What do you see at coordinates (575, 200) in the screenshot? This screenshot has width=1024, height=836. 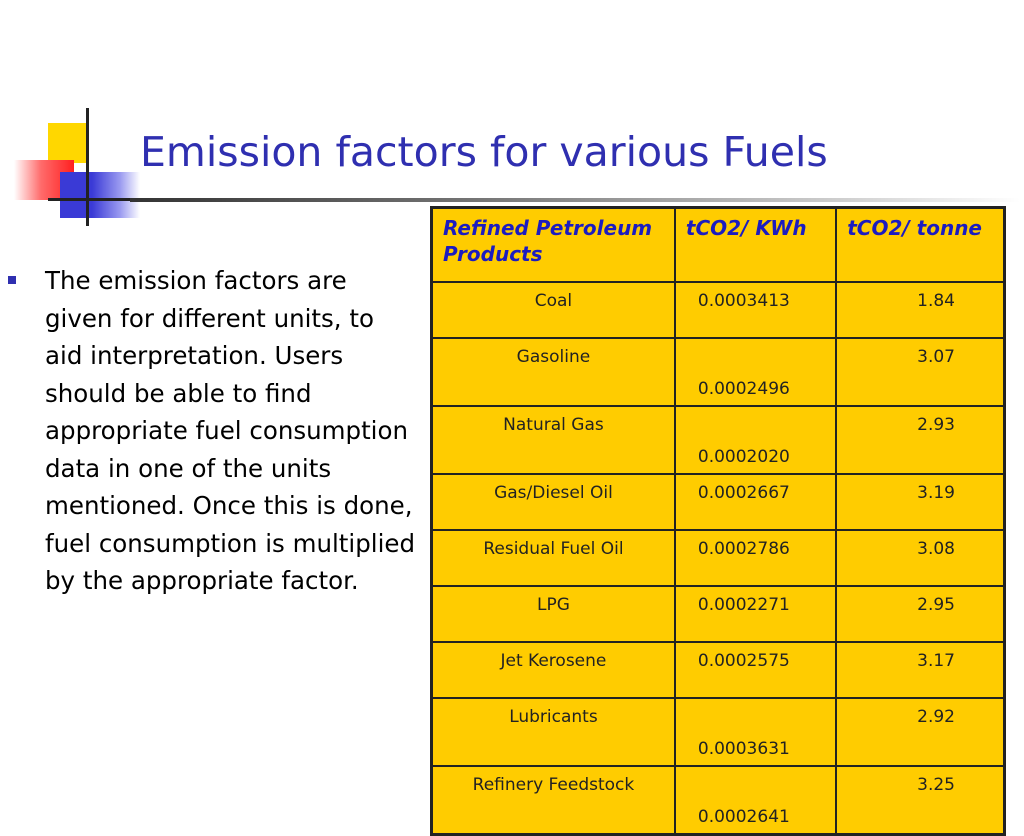 I see `title-underline` at bounding box center [575, 200].